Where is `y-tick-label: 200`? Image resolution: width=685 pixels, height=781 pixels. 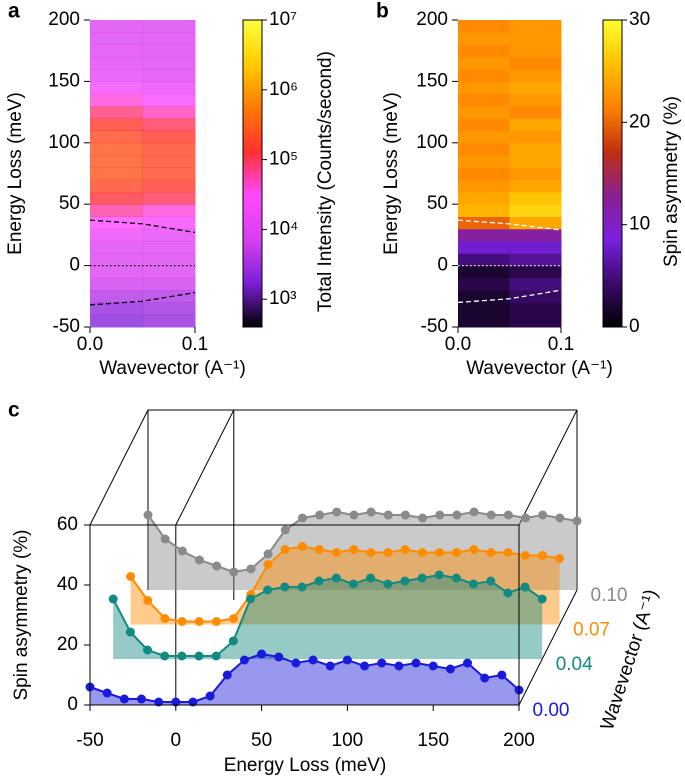
y-tick-label: 200 is located at coordinates (64, 19).